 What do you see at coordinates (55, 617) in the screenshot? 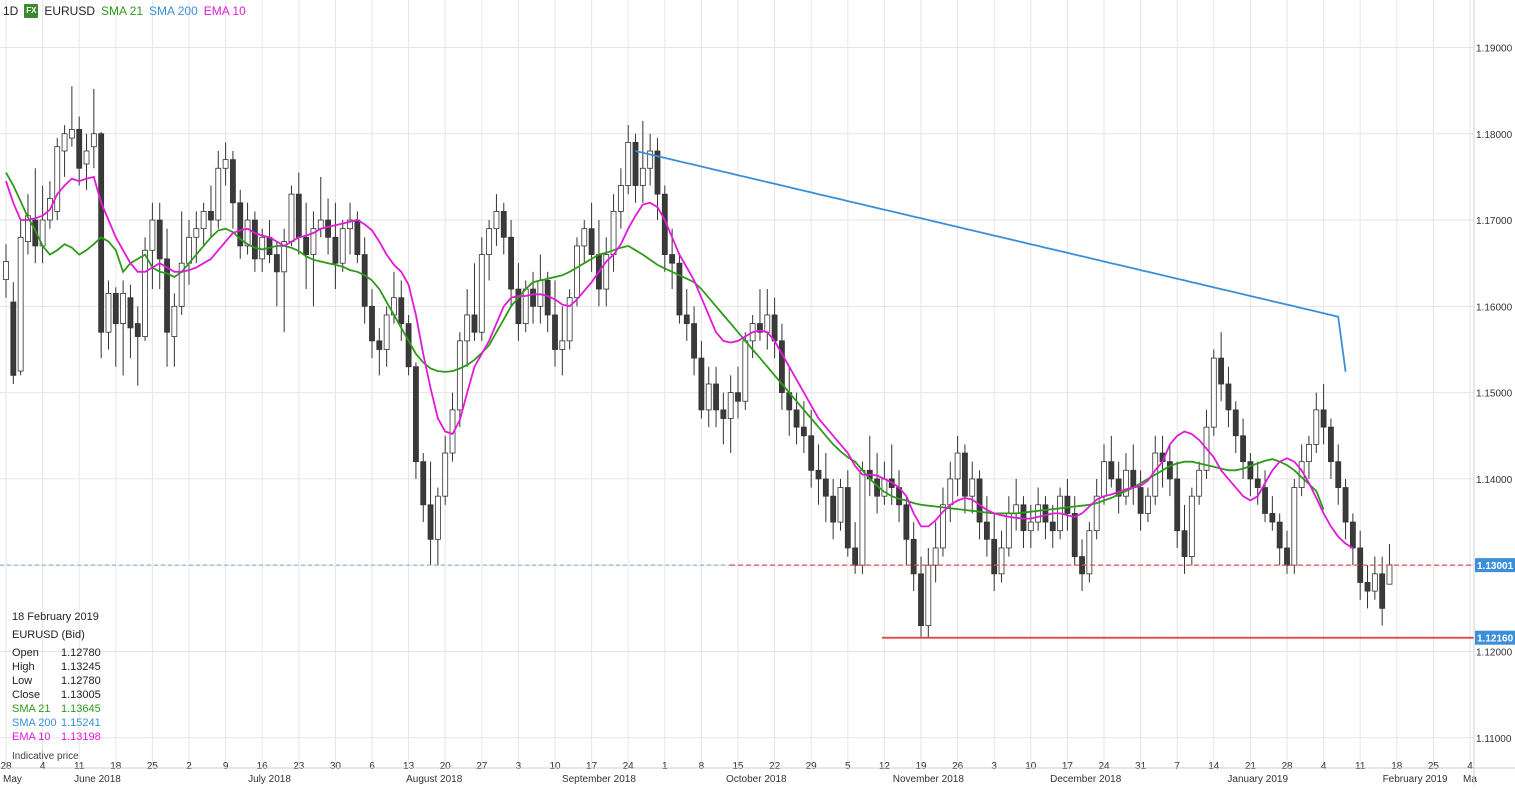
I see `info-date: 18 February 2019` at bounding box center [55, 617].